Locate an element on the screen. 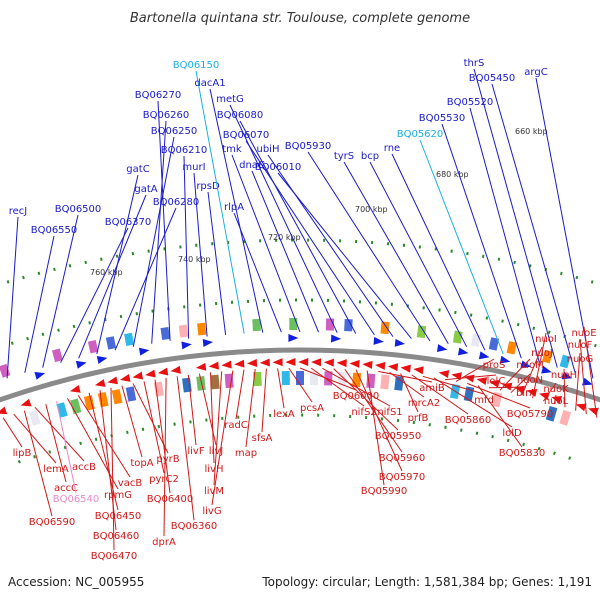 This screenshot has width=600, height=600. scale-label: 720 kbp is located at coordinates (284, 237).